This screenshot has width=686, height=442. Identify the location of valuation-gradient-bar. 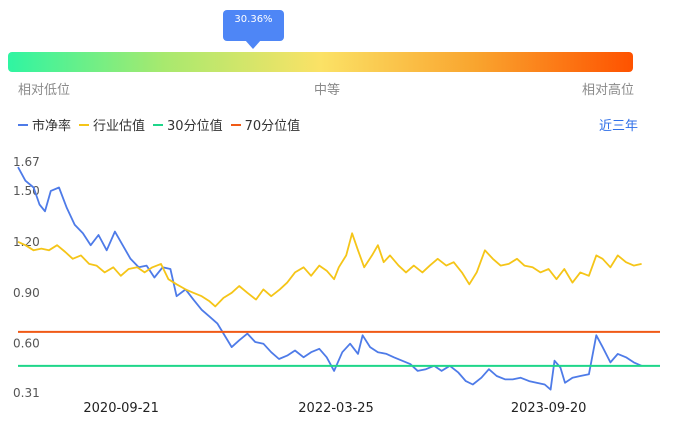
(320, 62).